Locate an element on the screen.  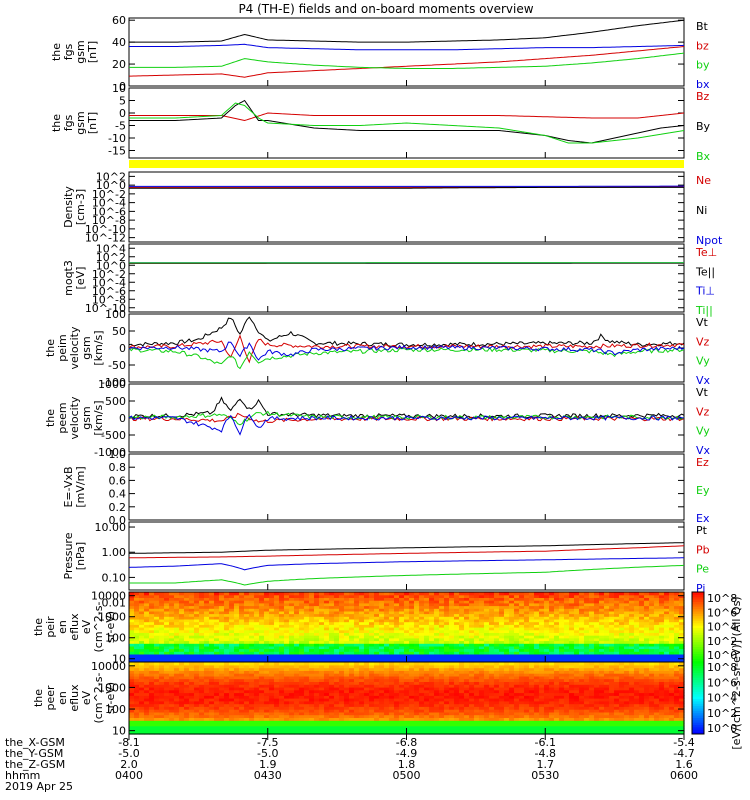
y-tick-label: 1.0 is located at coordinates (118, 454).